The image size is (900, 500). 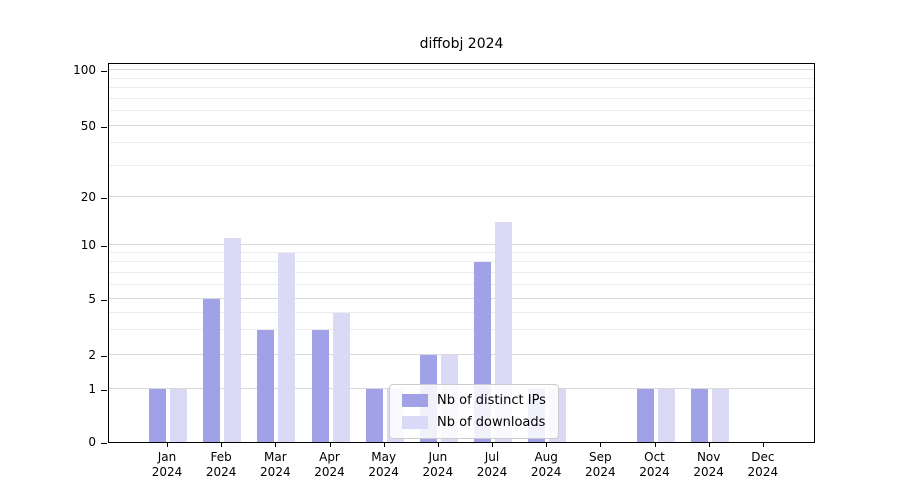 What do you see at coordinates (84, 70) in the screenshot?
I see `y-tick-label: 100` at bounding box center [84, 70].